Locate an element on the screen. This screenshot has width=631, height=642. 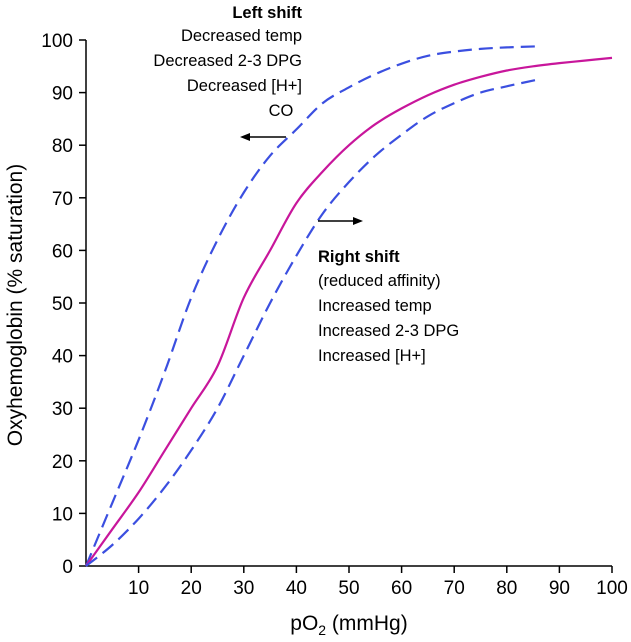
y-tick-label: 0 is located at coordinates (67, 567).